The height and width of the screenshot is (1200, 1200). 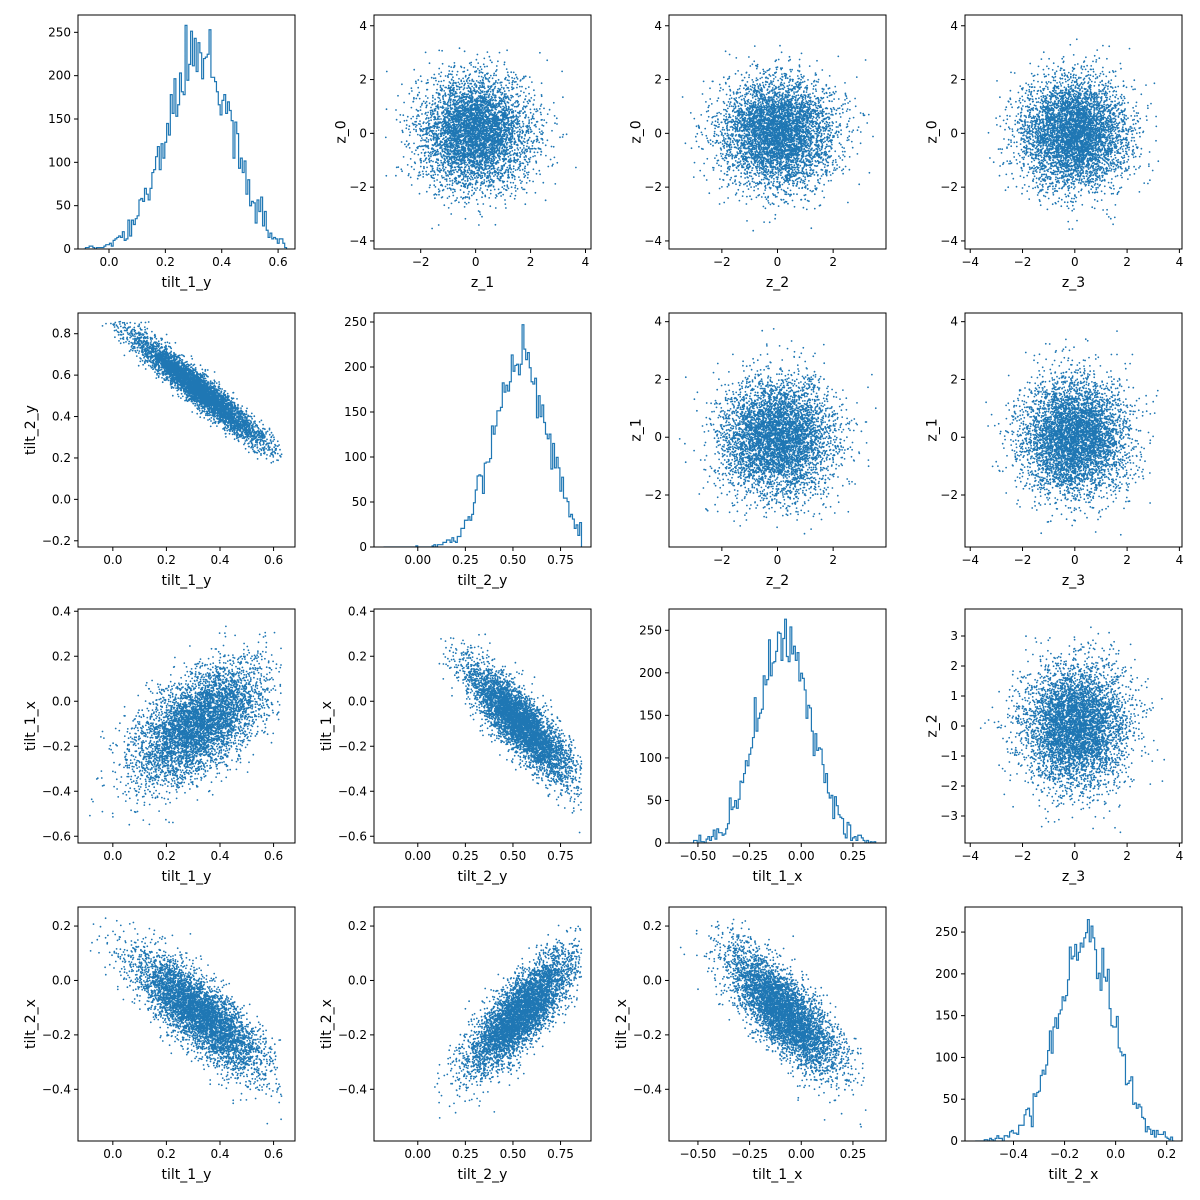 What do you see at coordinates (637, 131) in the screenshot?
I see `y-axis-label: z_0` at bounding box center [637, 131].